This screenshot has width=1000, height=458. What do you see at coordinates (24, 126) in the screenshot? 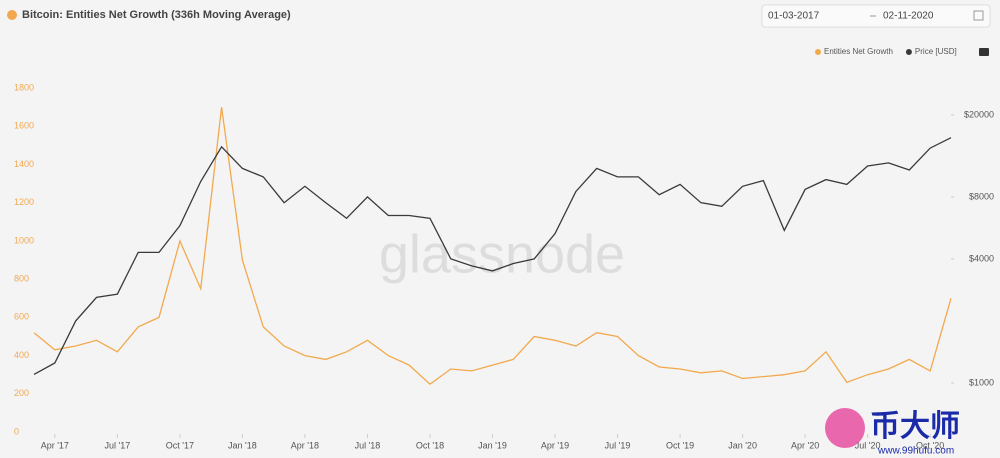
I see `y-tick-label: 1600` at bounding box center [24, 126].